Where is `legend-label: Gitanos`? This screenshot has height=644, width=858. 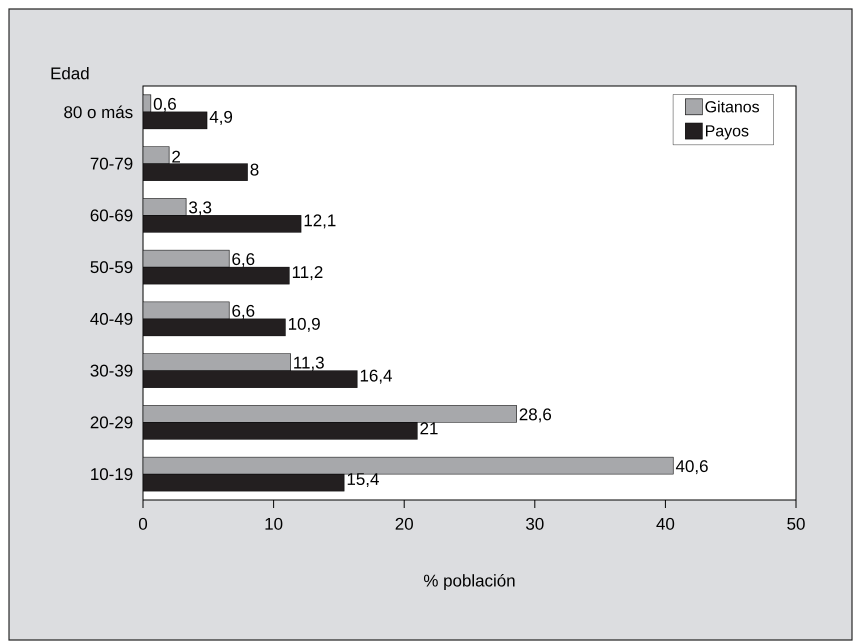
legend-label: Gitanos is located at coordinates (732, 106).